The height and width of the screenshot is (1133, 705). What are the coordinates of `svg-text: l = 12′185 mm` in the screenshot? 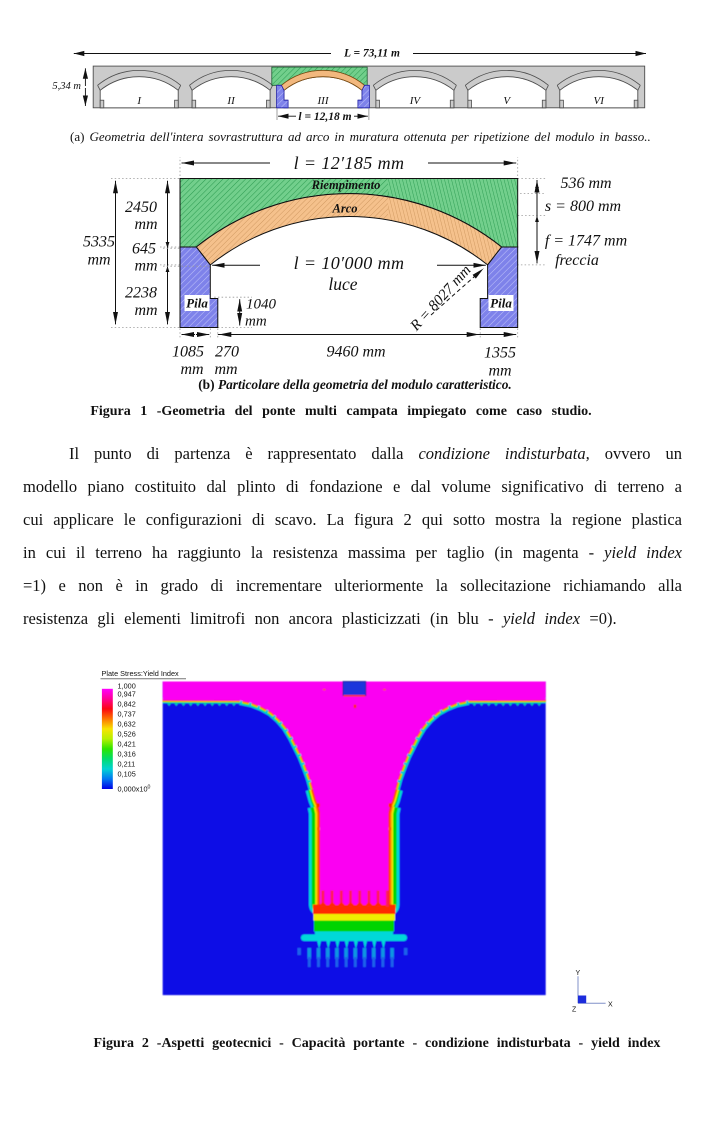 It's located at (349, 163).